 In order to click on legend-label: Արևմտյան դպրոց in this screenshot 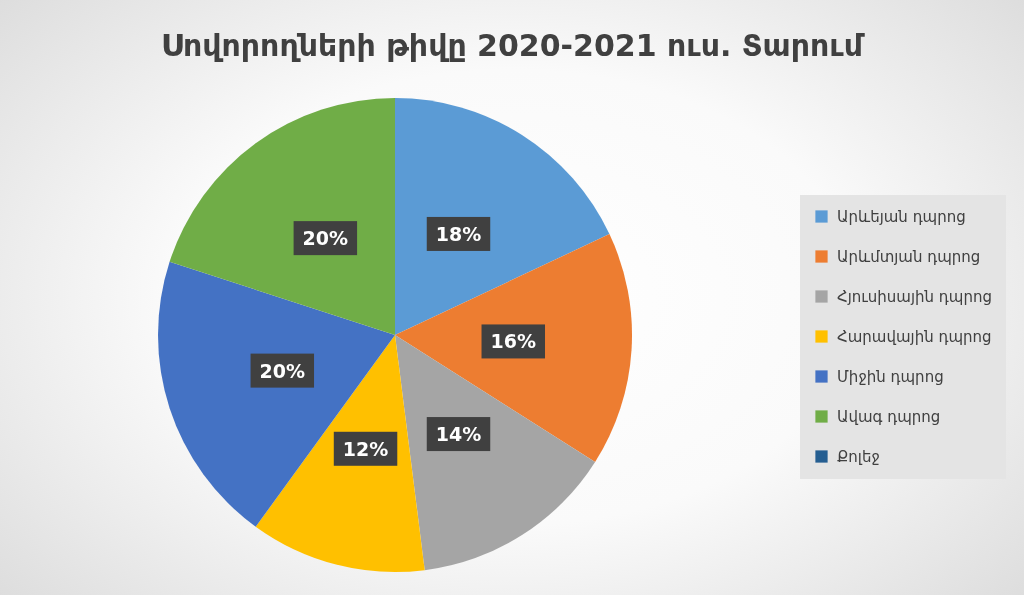, I will do `click(909, 256)`.